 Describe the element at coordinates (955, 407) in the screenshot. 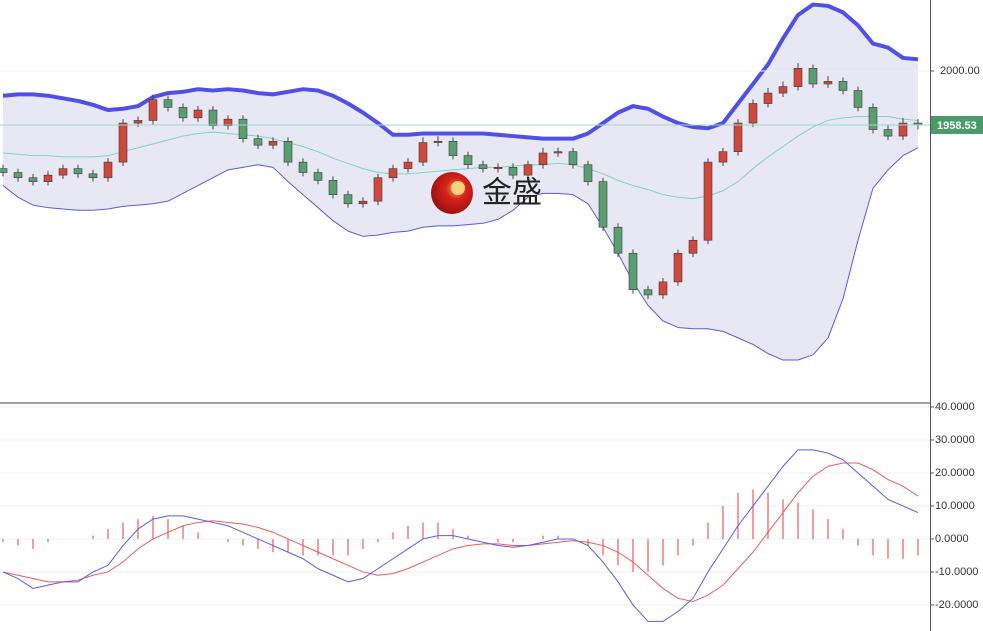

I see `y-tick-label: 40.0000` at that location.